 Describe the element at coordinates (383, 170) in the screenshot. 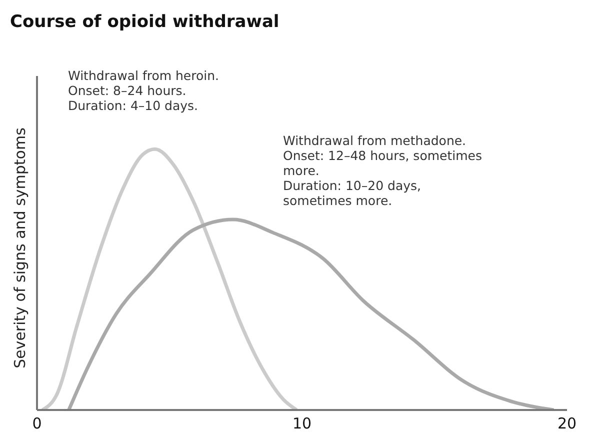

I see `annotation: Withdrawal from methadone. Onset: 12–48 hours, sometimes more. Duration: 10–20 days, sometimes more.` at that location.